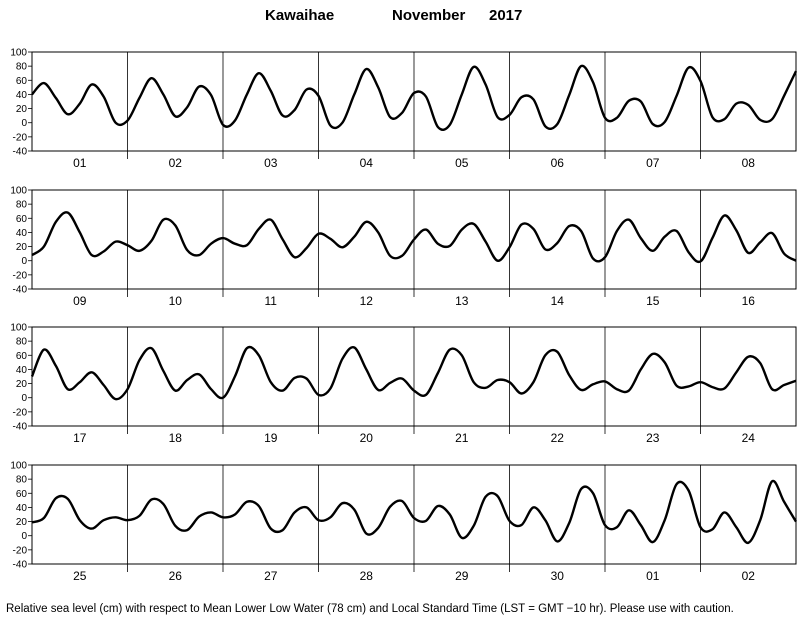  What do you see at coordinates (271, 301) in the screenshot?
I see `day-label: 11` at bounding box center [271, 301].